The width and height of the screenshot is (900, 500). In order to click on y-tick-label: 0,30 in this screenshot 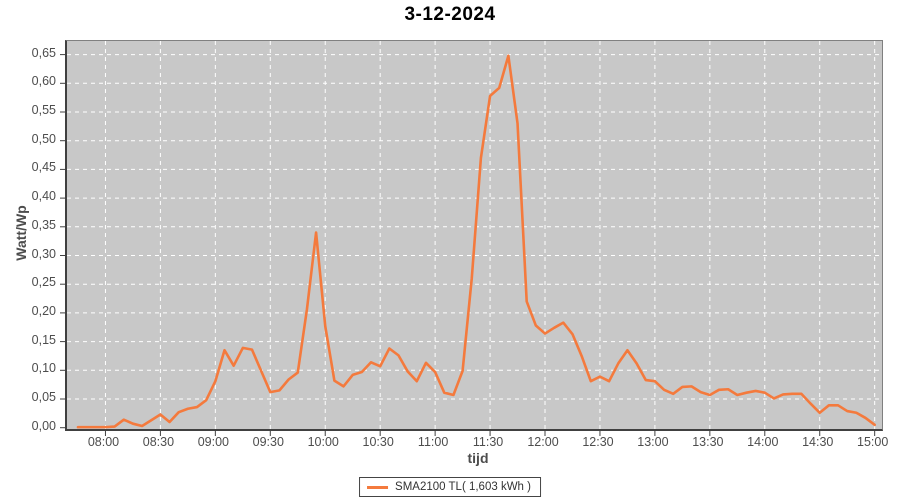, I will do `click(43, 253)`.